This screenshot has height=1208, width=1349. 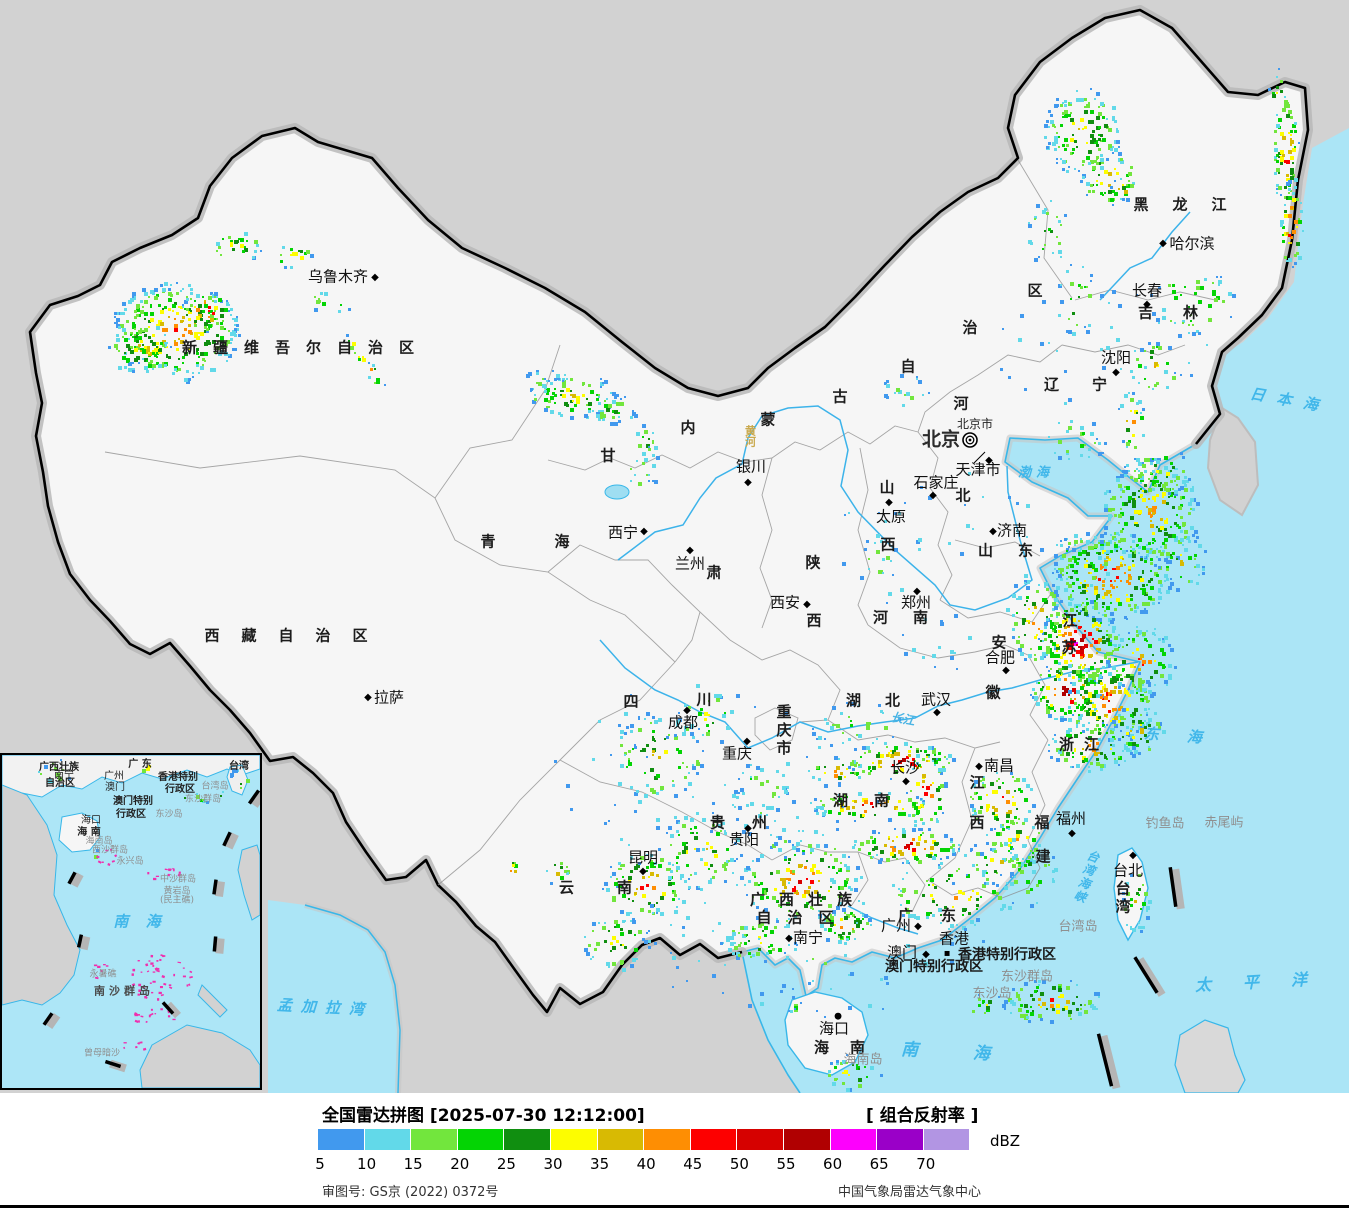 I want to click on taiwan-island, so click(x=1131, y=894).